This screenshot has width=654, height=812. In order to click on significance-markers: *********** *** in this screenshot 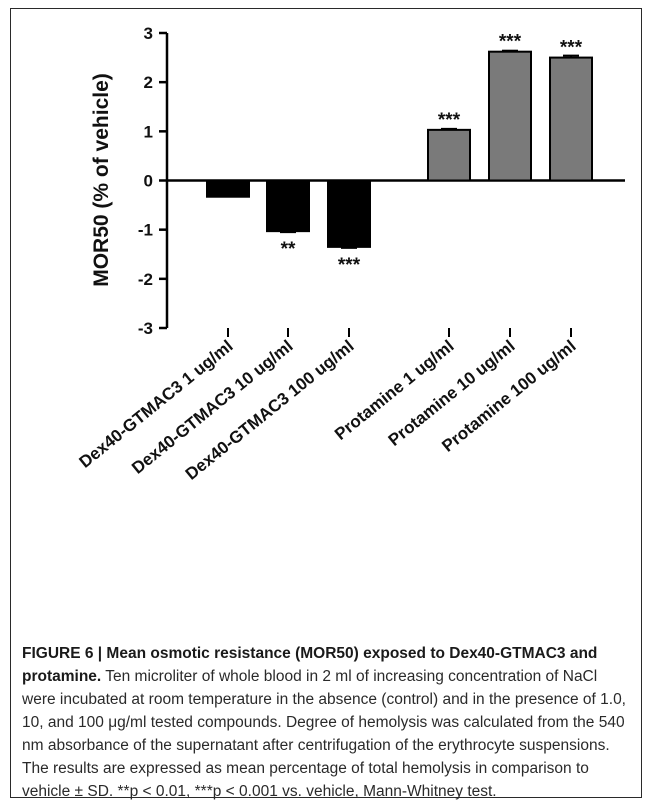, I will do `click(432, 154)`.